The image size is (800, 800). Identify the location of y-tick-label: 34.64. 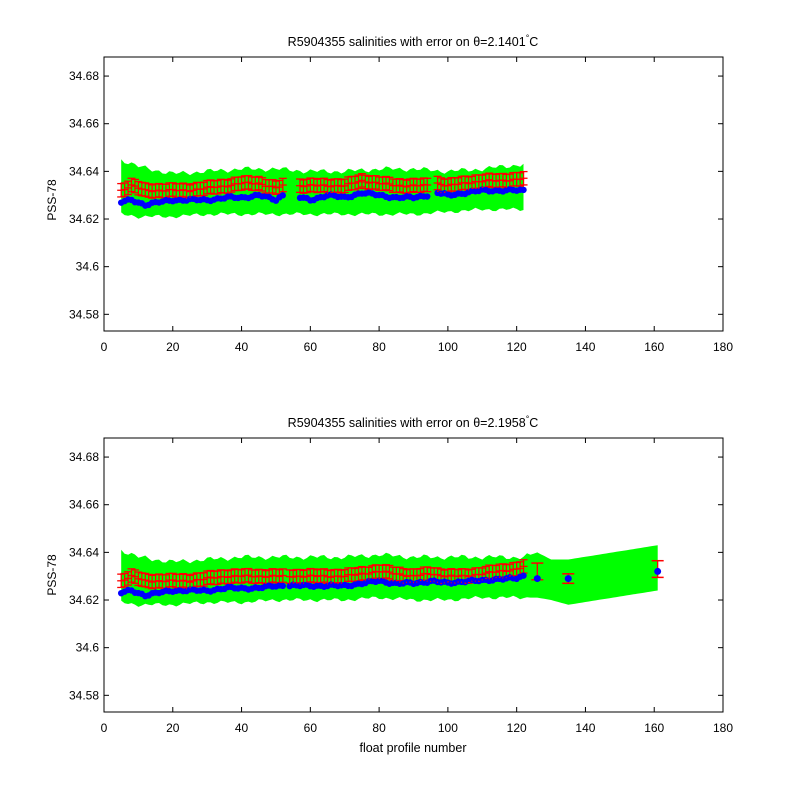
(84, 171).